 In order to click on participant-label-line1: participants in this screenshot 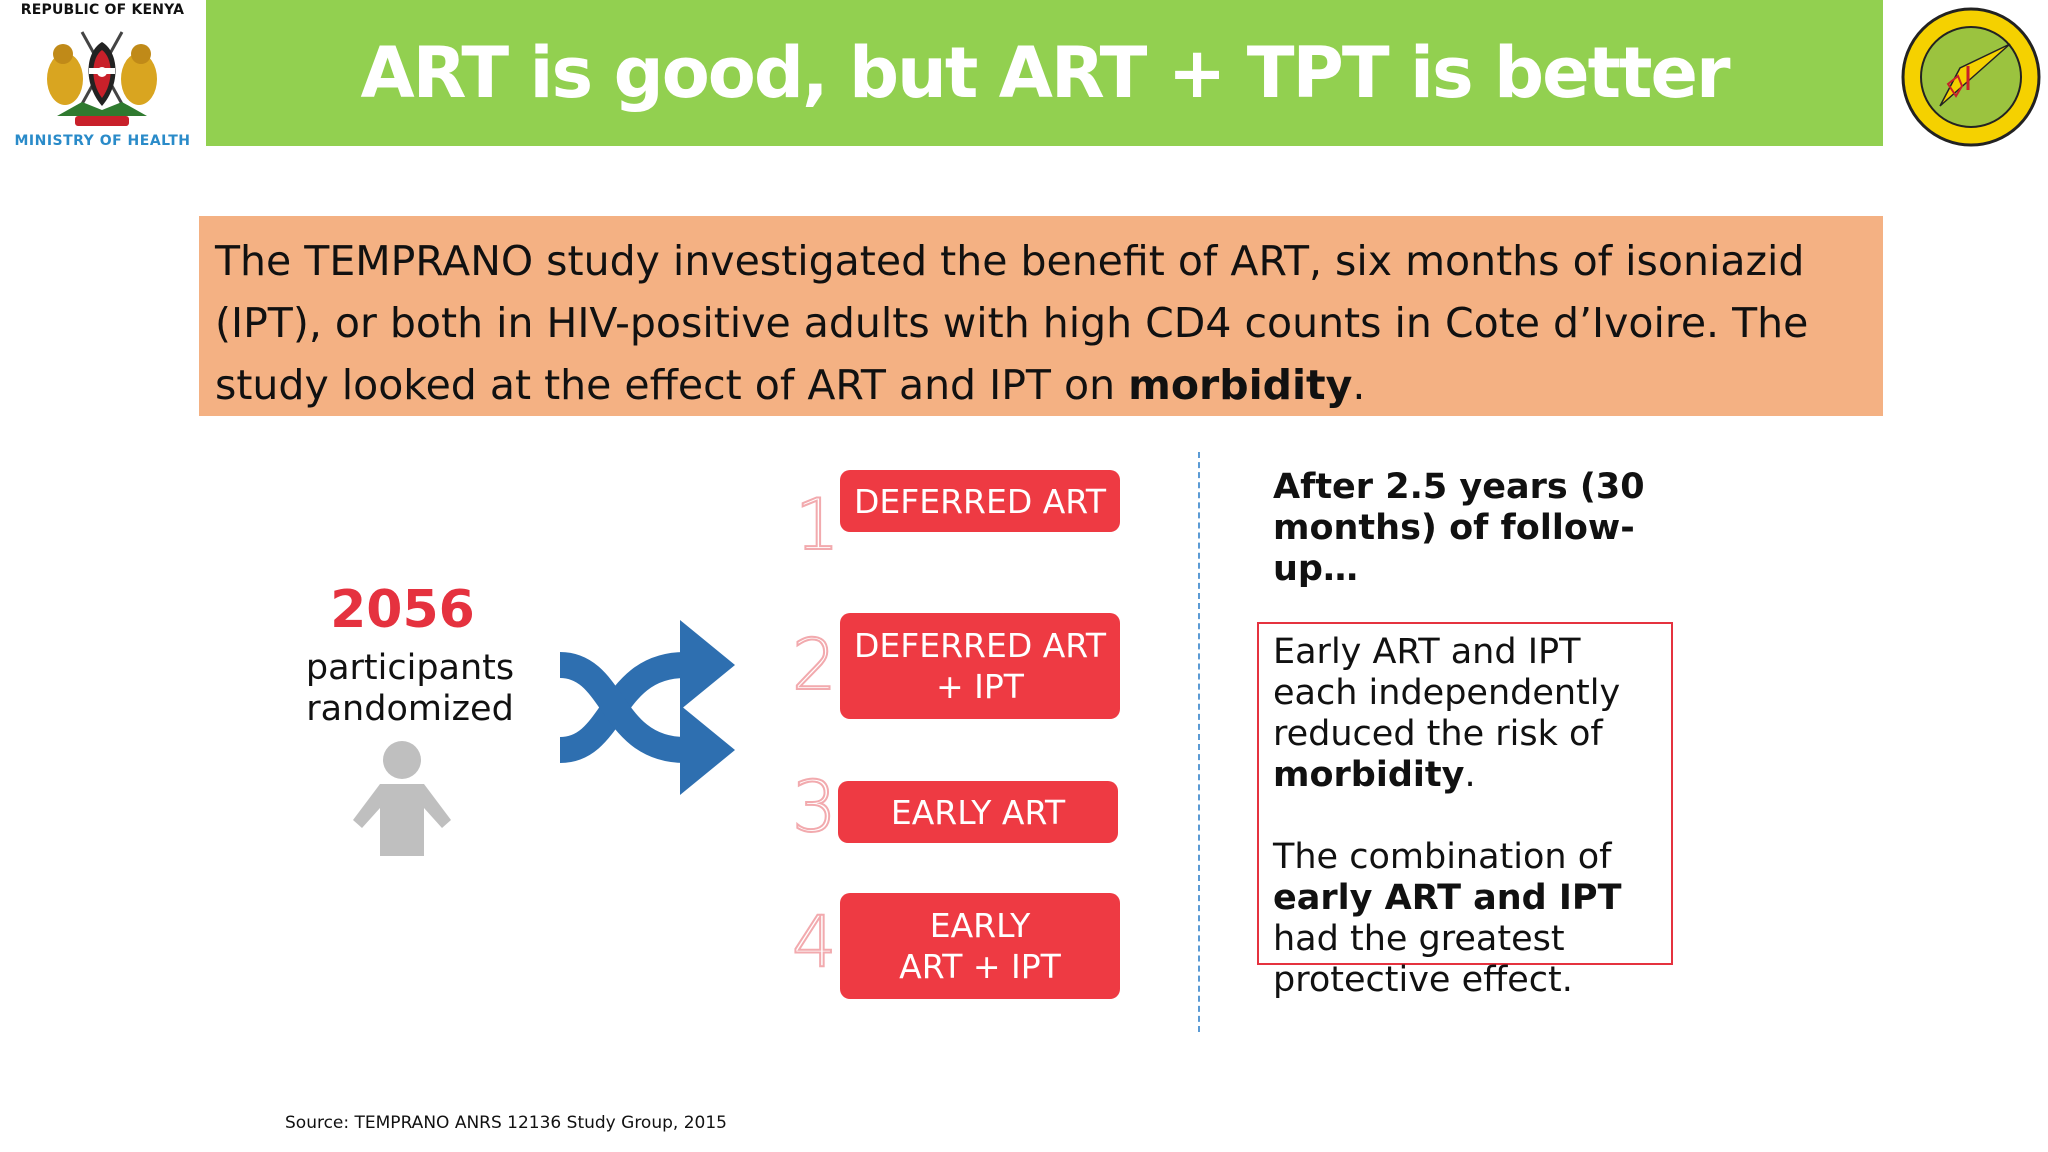, I will do `click(410, 668)`.